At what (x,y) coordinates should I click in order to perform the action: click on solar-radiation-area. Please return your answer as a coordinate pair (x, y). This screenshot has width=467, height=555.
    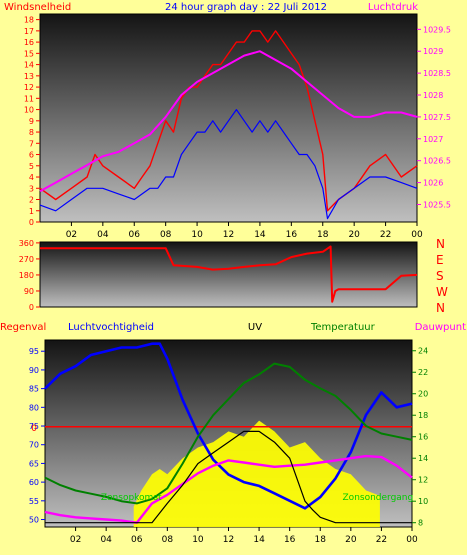
    Looking at the image, I should click on (256, 473).